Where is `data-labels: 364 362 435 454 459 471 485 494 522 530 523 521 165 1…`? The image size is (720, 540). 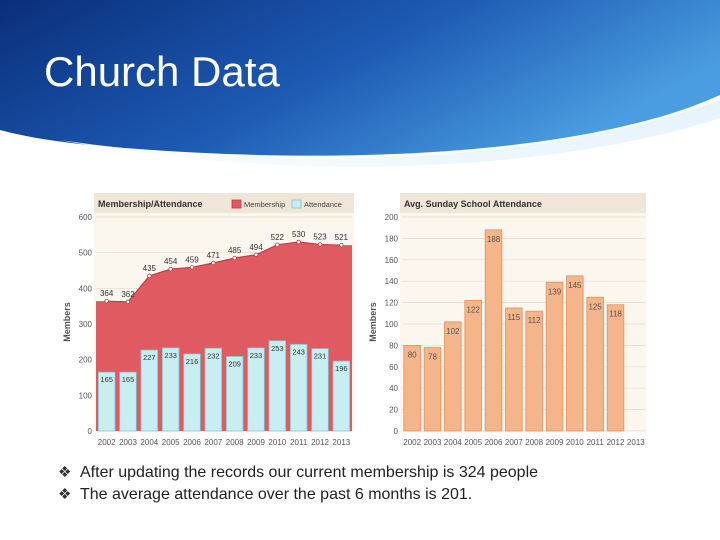 data-labels: 364 362 435 454 459 471 485 494 522 530 523 521 165 1… is located at coordinates (224, 307).